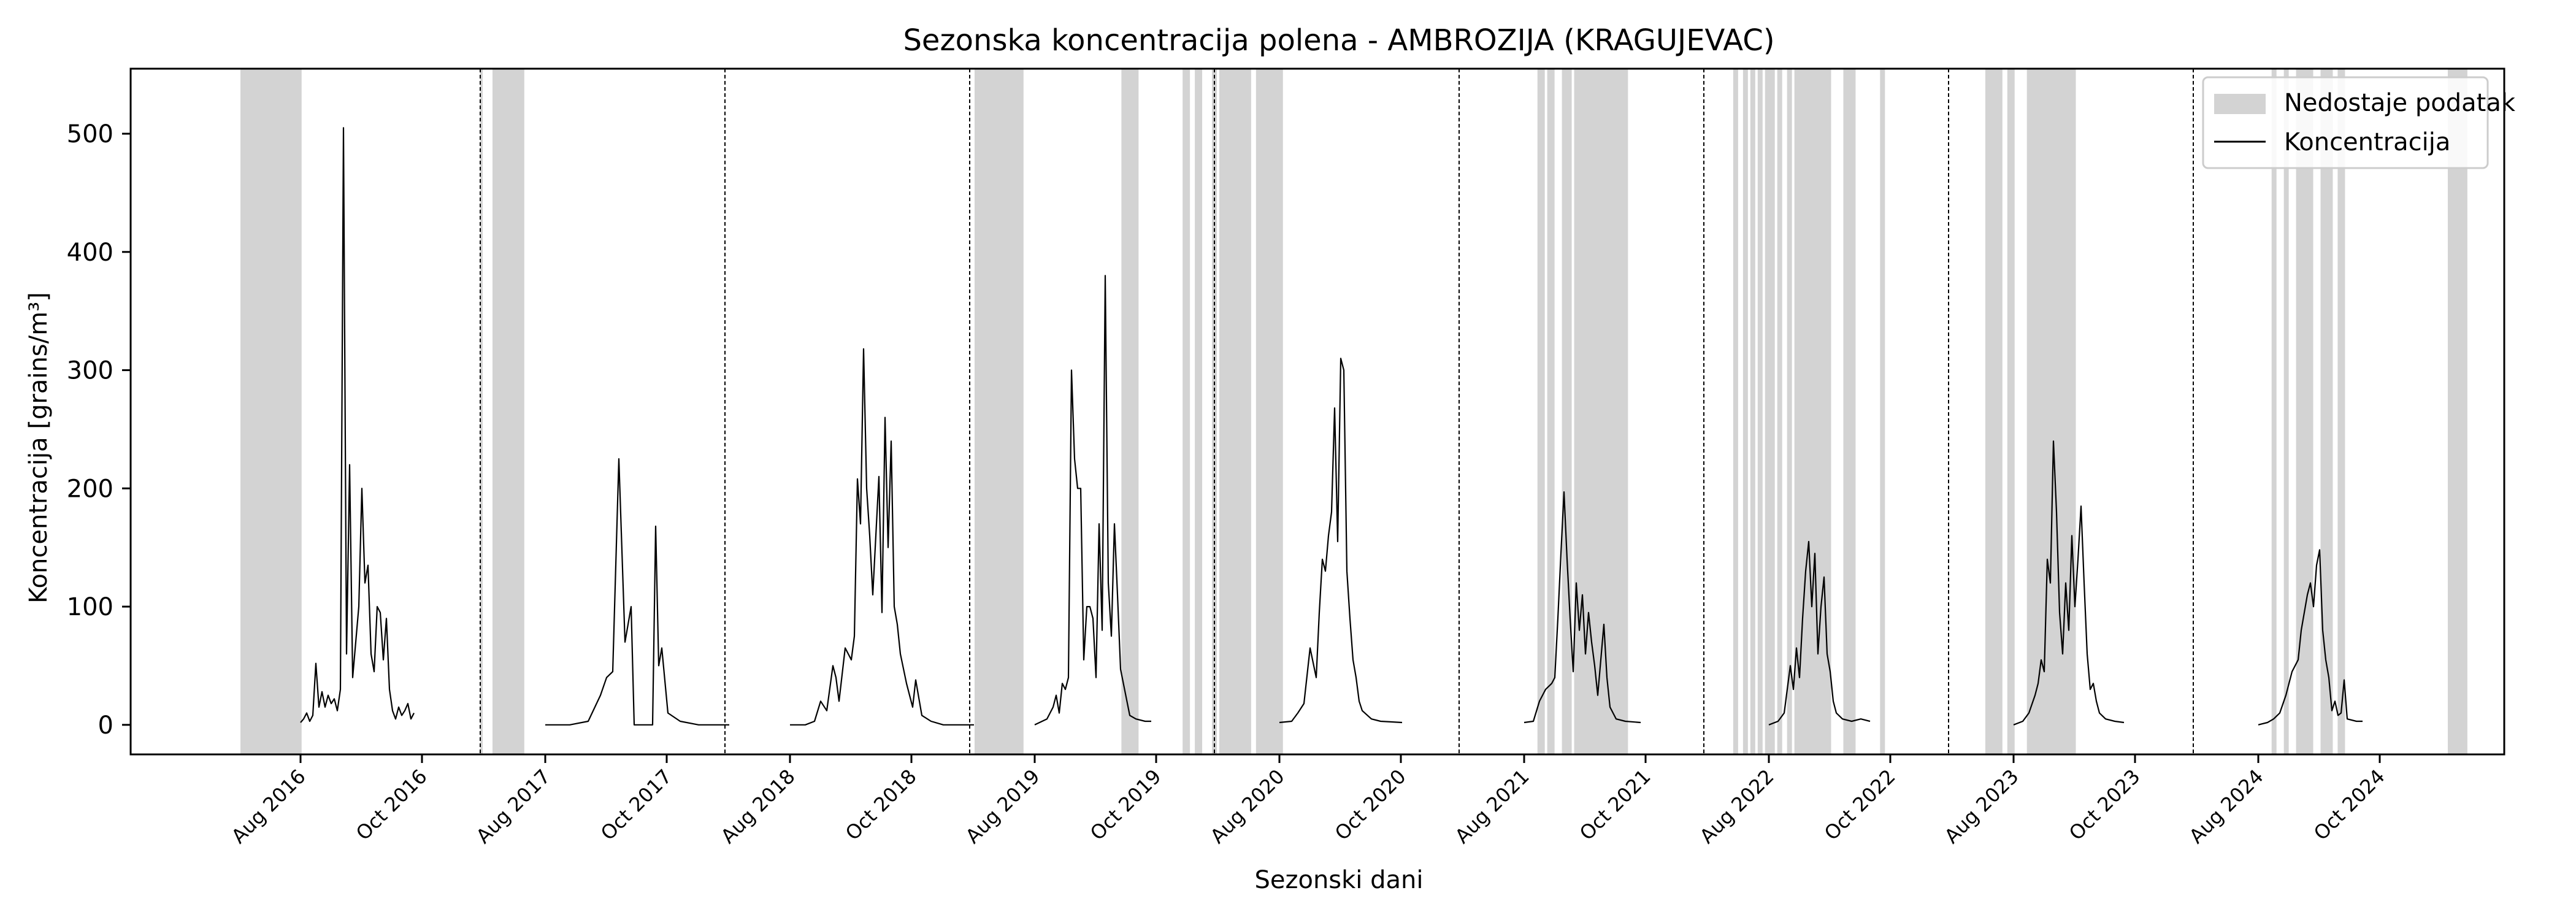 This screenshot has height=920, width=2576. Describe the element at coordinates (1860, 805) in the screenshot. I see `x-tick-label: Oct 2022` at that location.